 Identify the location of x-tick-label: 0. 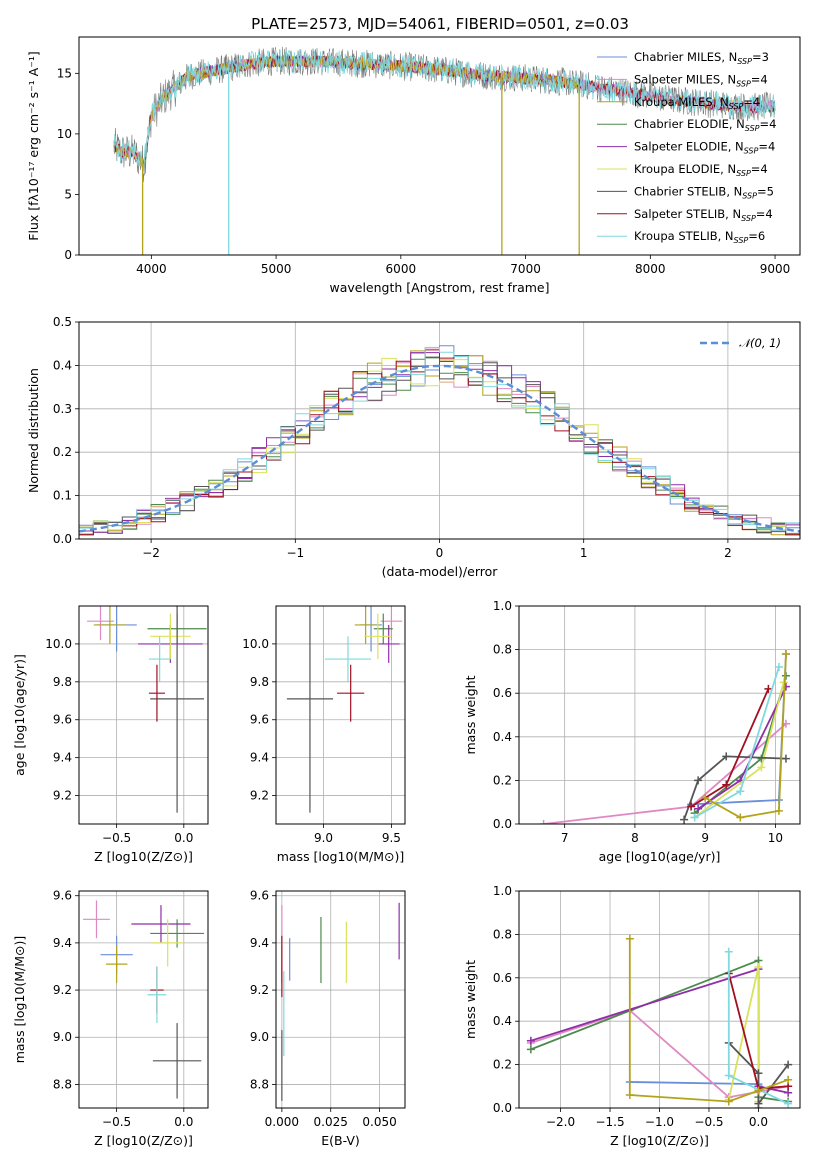
(440, 553).